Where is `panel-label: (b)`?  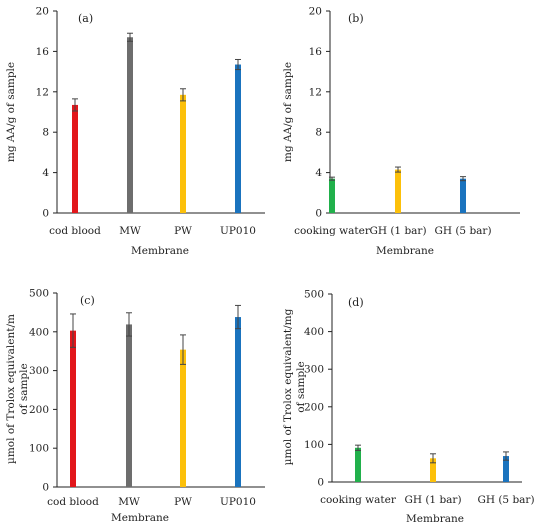 panel-label: (b) is located at coordinates (356, 18).